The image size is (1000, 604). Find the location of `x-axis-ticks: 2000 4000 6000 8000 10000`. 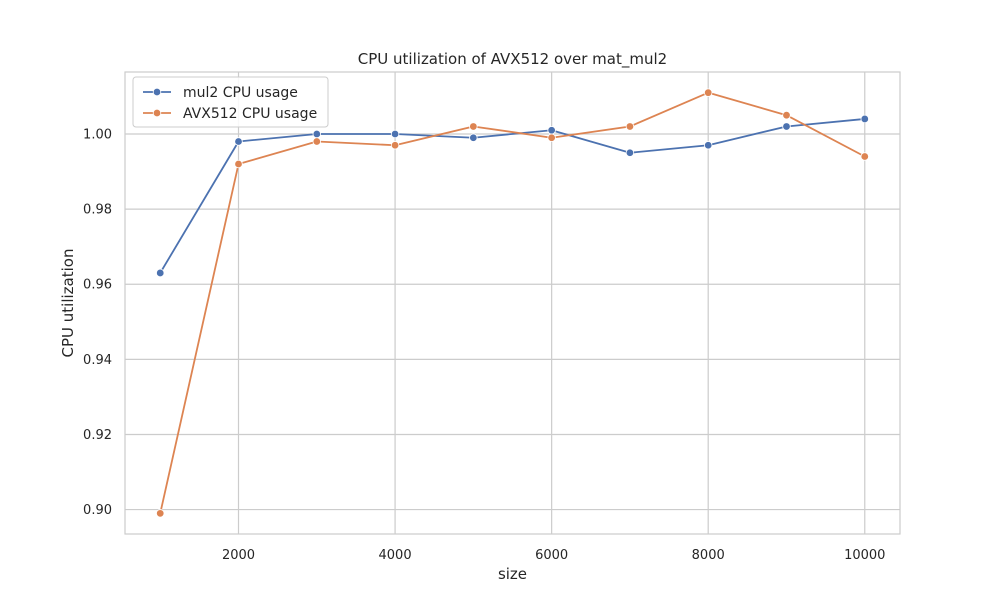

x-axis-ticks: 2000 4000 6000 8000 10000 is located at coordinates (553, 555).